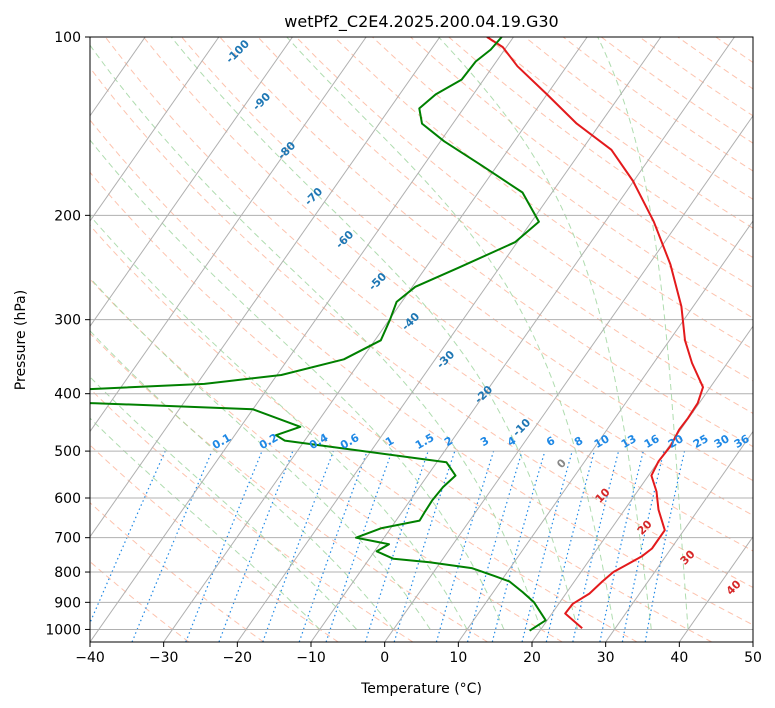  What do you see at coordinates (384, 658) in the screenshot?
I see `x-tick-label: 0` at bounding box center [384, 658].